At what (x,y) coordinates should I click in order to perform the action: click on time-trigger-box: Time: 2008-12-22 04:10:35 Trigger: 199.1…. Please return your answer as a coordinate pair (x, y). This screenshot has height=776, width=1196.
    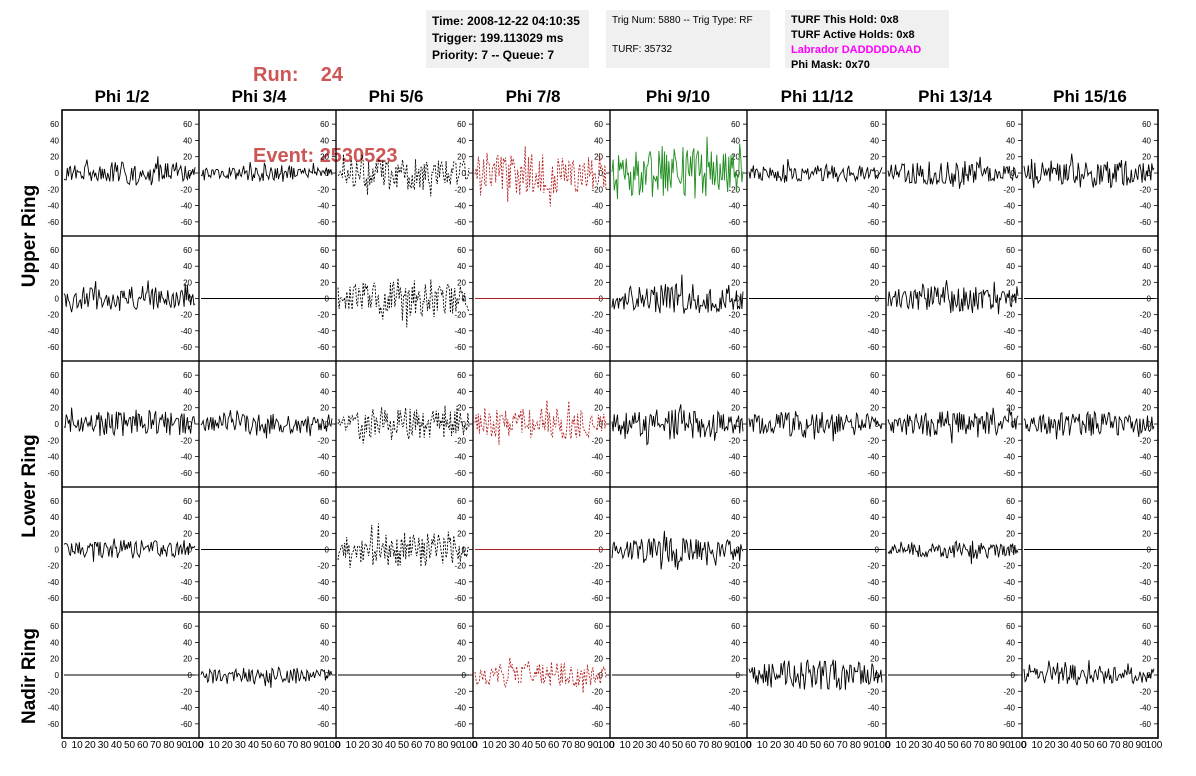
    Looking at the image, I should click on (507, 39).